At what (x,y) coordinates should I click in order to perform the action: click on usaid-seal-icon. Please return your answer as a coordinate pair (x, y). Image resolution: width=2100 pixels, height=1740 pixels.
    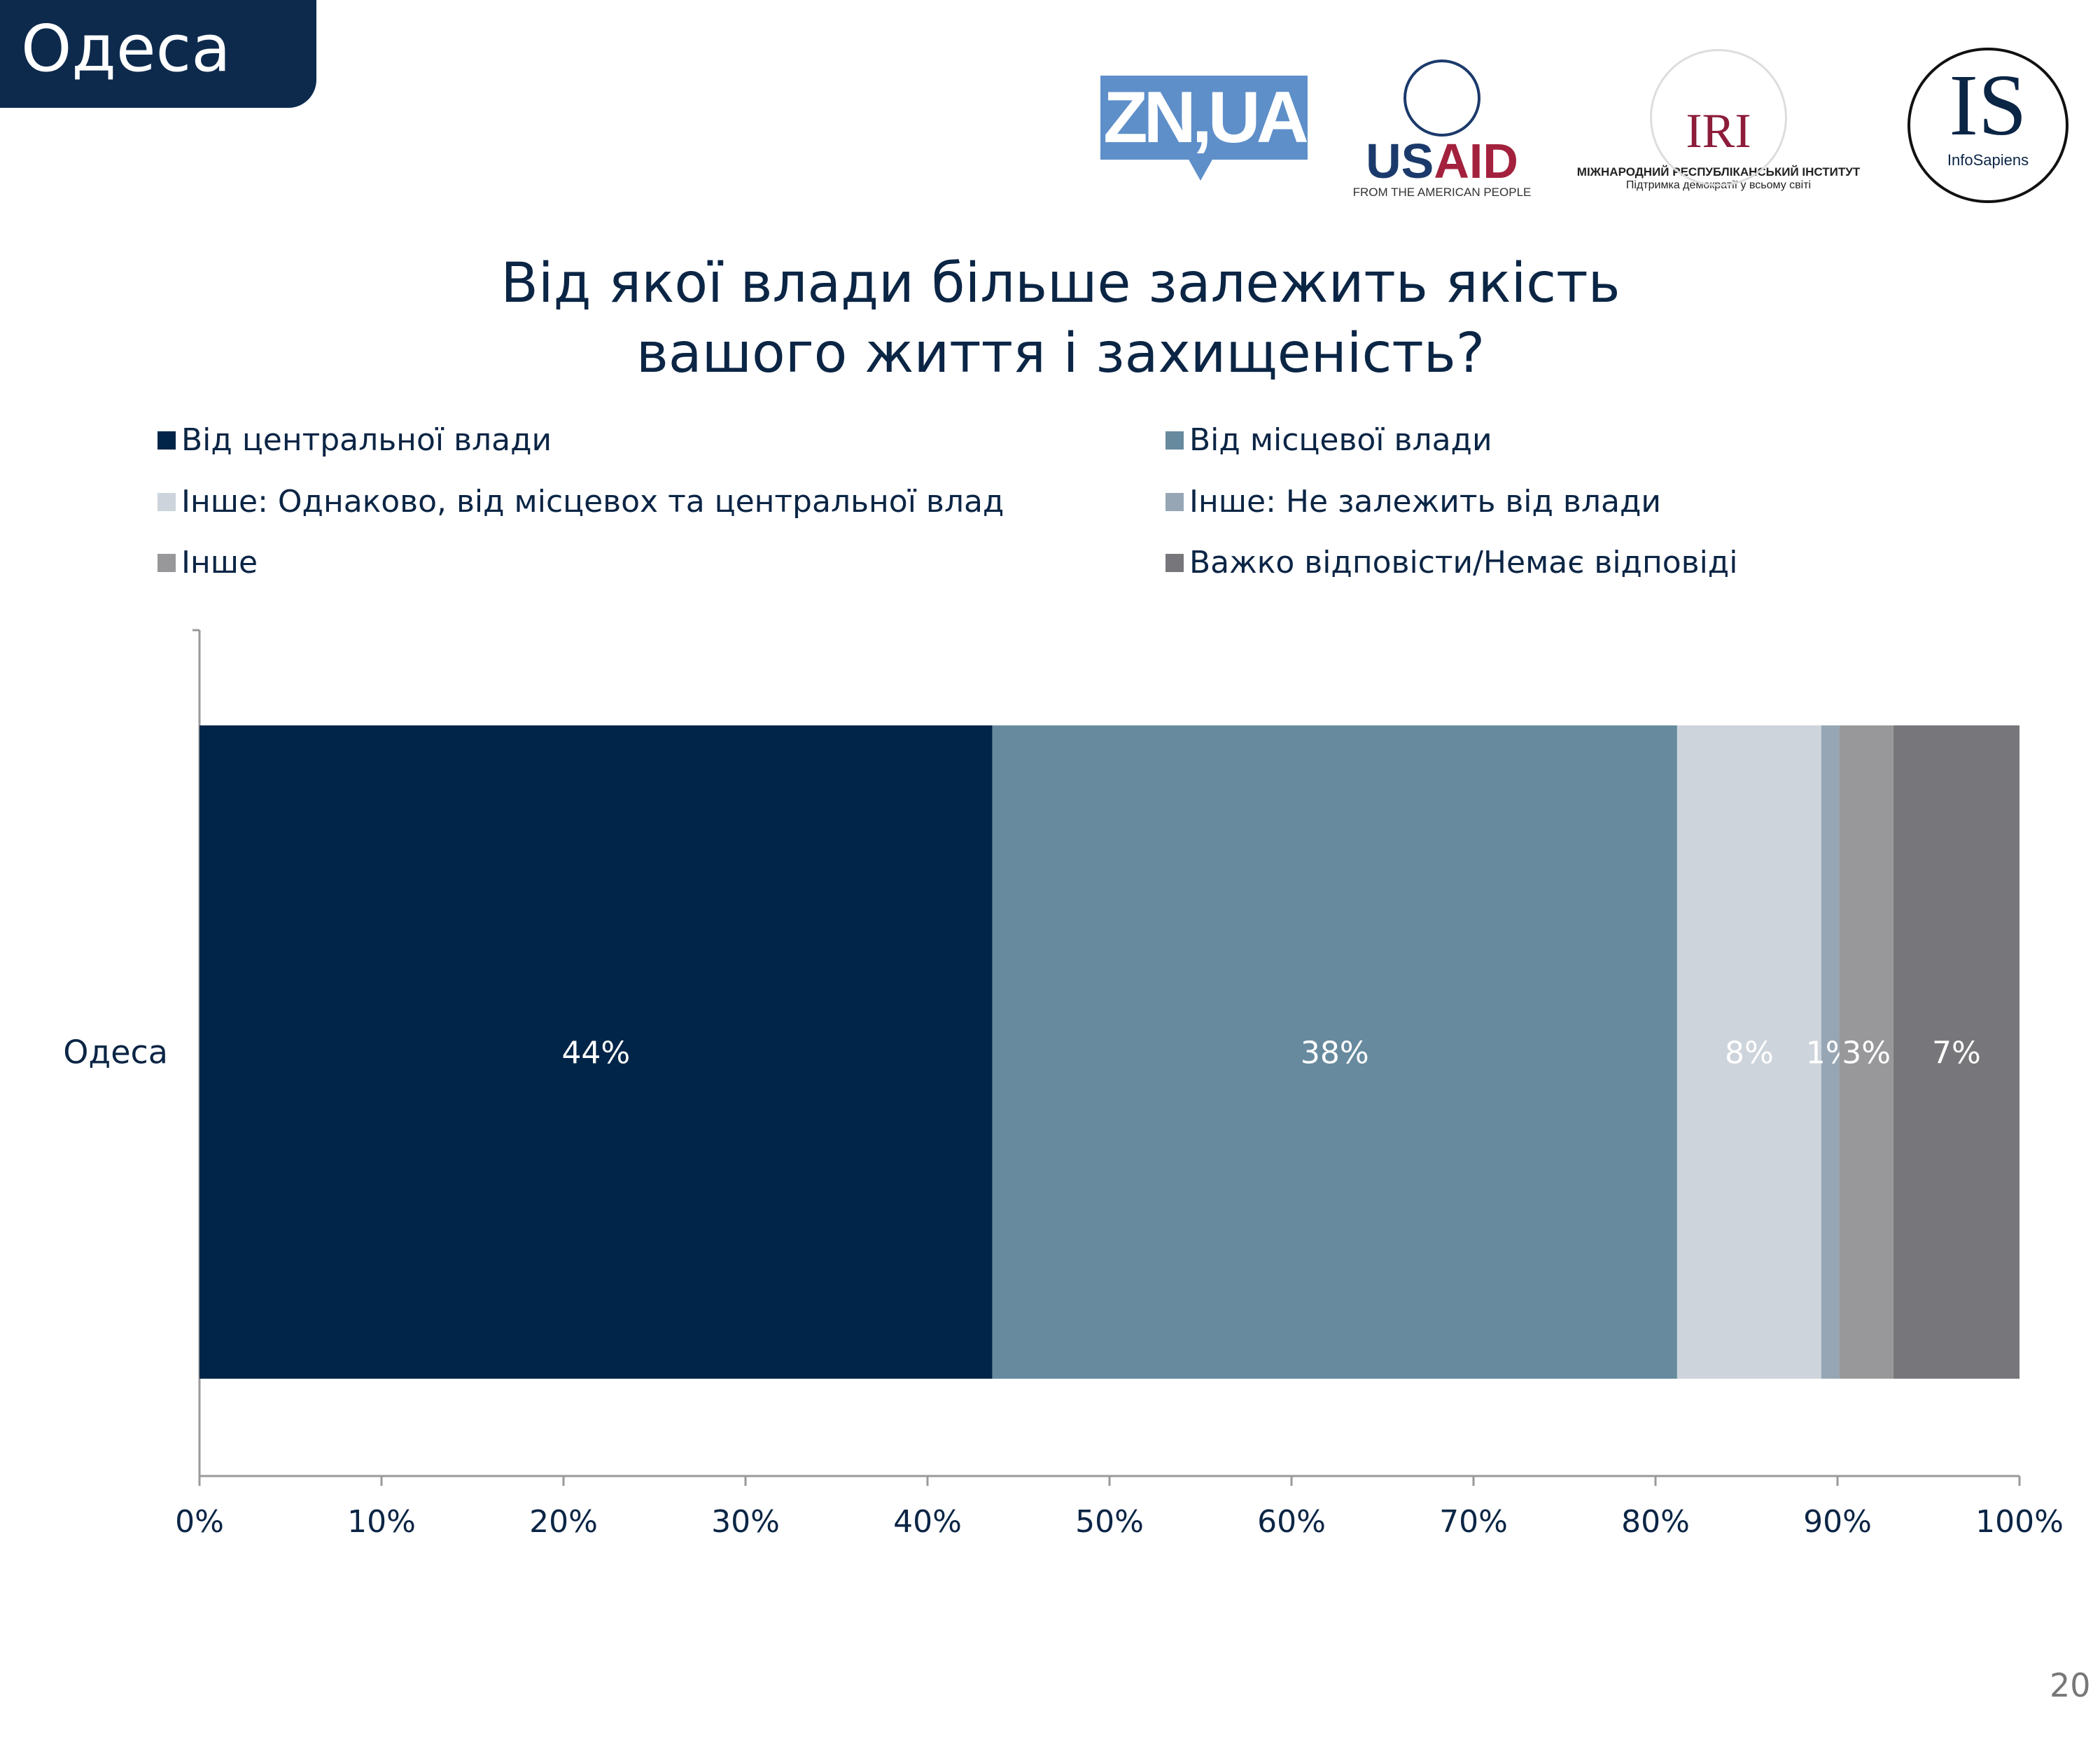
    Looking at the image, I should click on (1442, 98).